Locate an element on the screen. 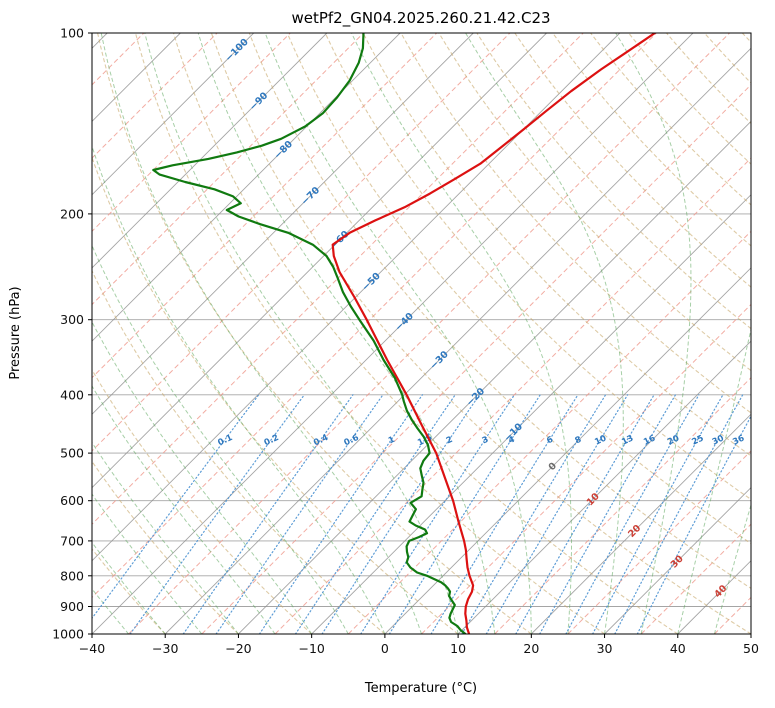  y-tick-label: 100 is located at coordinates (72, 33).